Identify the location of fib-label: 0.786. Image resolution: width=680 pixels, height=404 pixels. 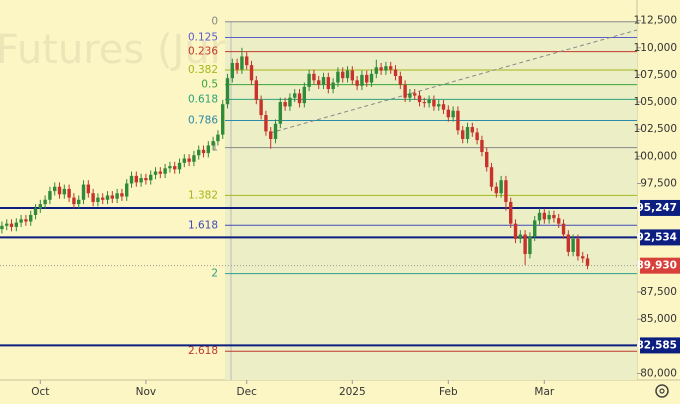
(203, 121).